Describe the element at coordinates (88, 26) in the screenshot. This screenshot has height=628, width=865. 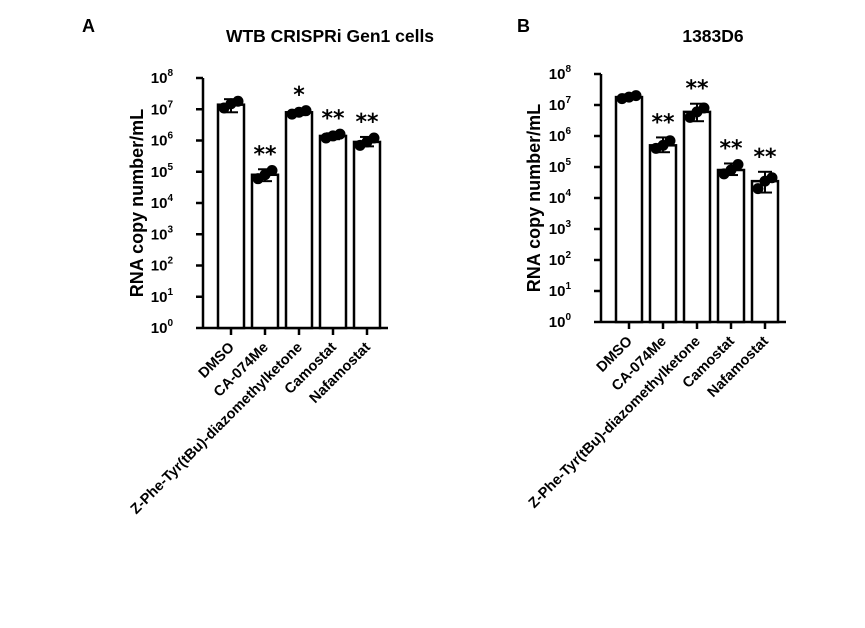
I see `panel-letter: A` at that location.